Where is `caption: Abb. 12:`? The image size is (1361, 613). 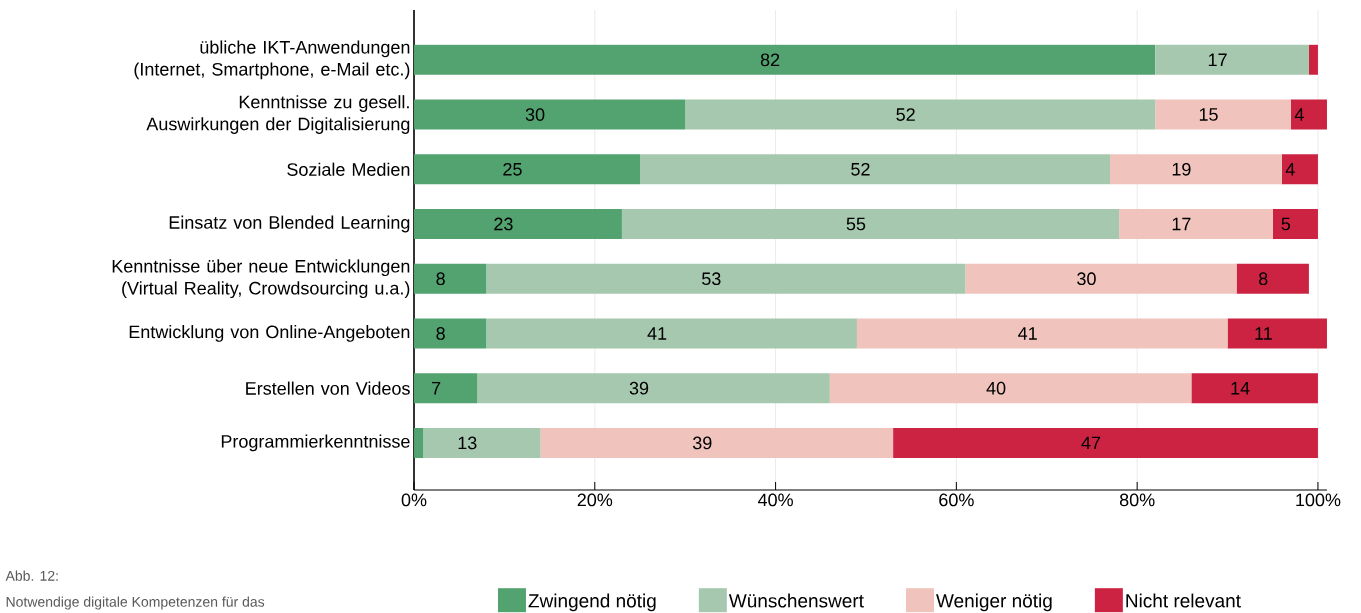
caption: Abb. 12: is located at coordinates (31, 575).